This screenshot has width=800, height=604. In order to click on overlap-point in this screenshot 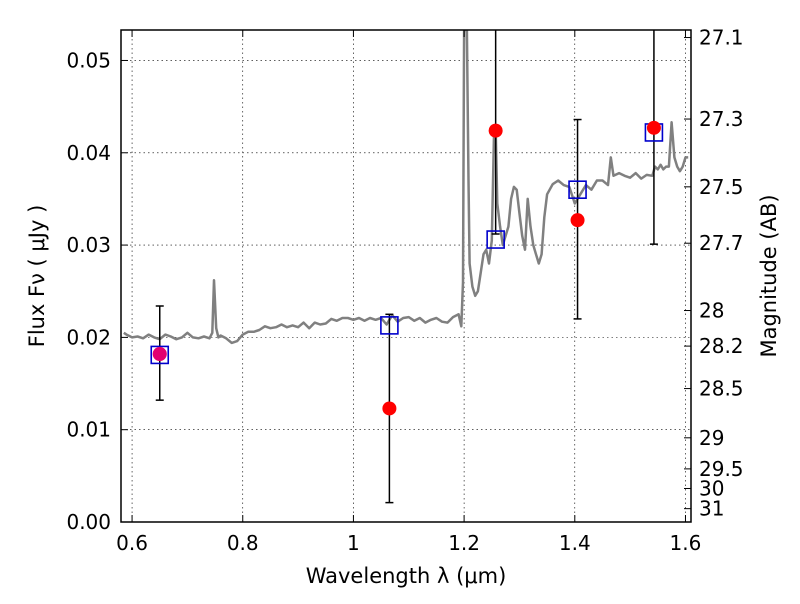, I will do `click(159, 354)`.